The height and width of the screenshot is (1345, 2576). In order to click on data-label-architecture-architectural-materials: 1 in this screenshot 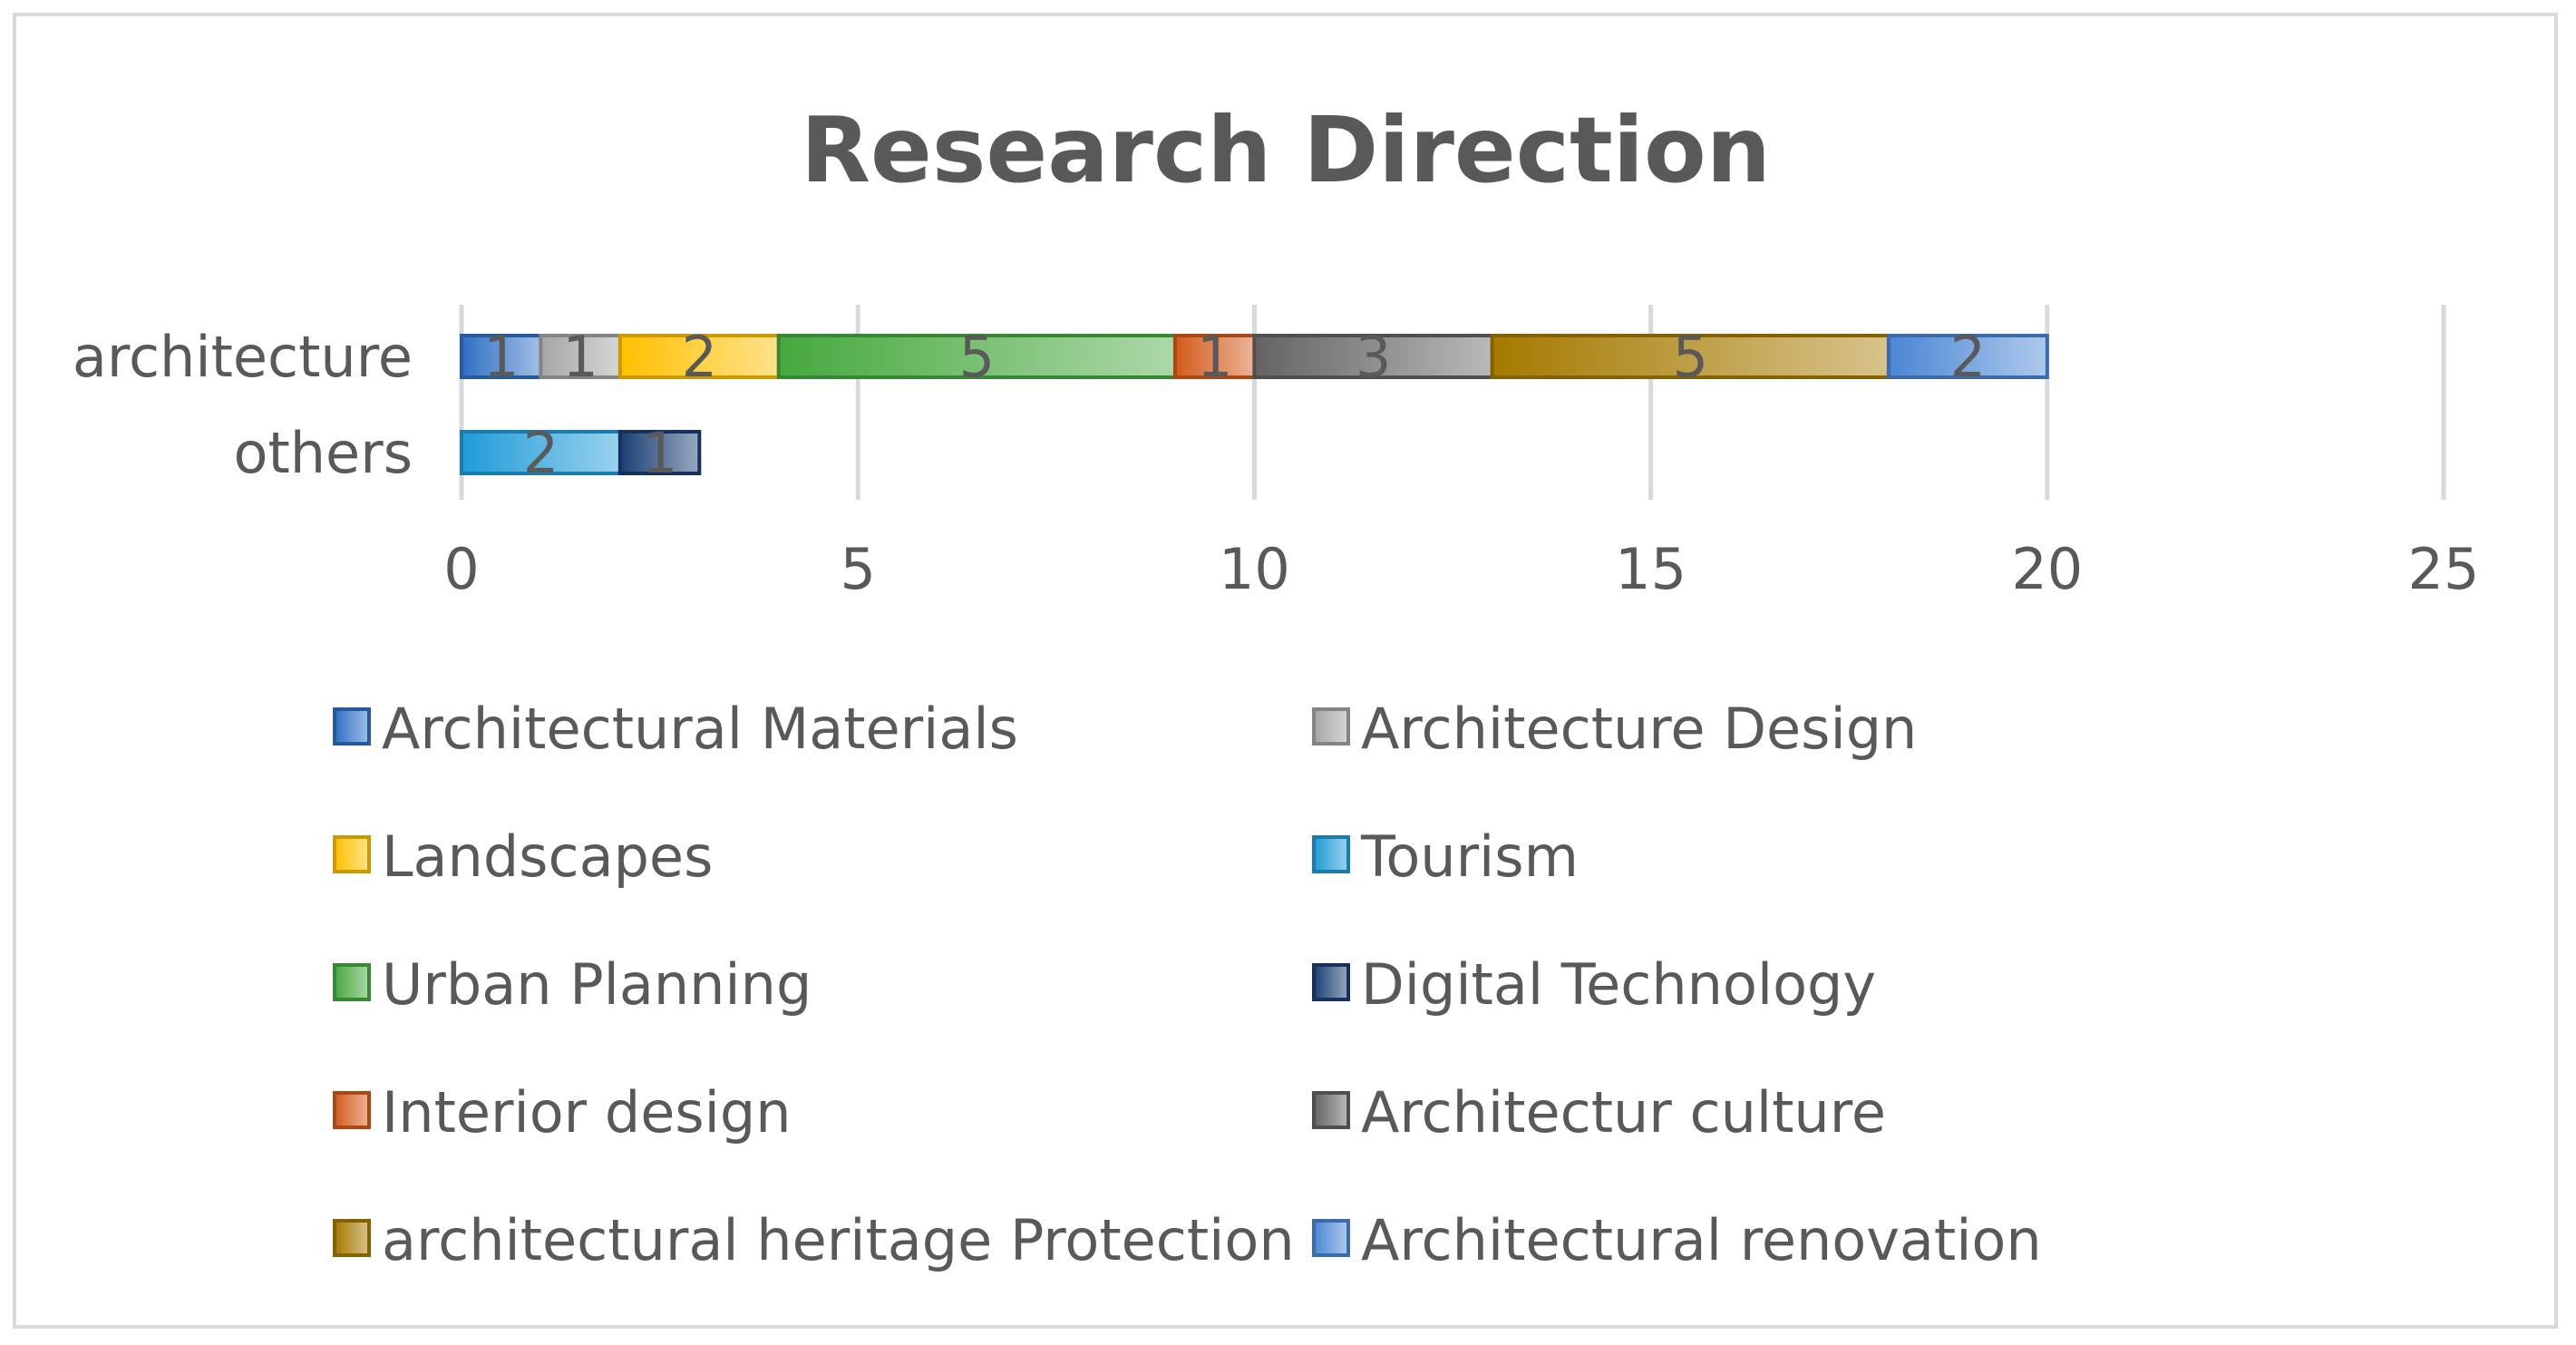, I will do `click(501, 357)`.